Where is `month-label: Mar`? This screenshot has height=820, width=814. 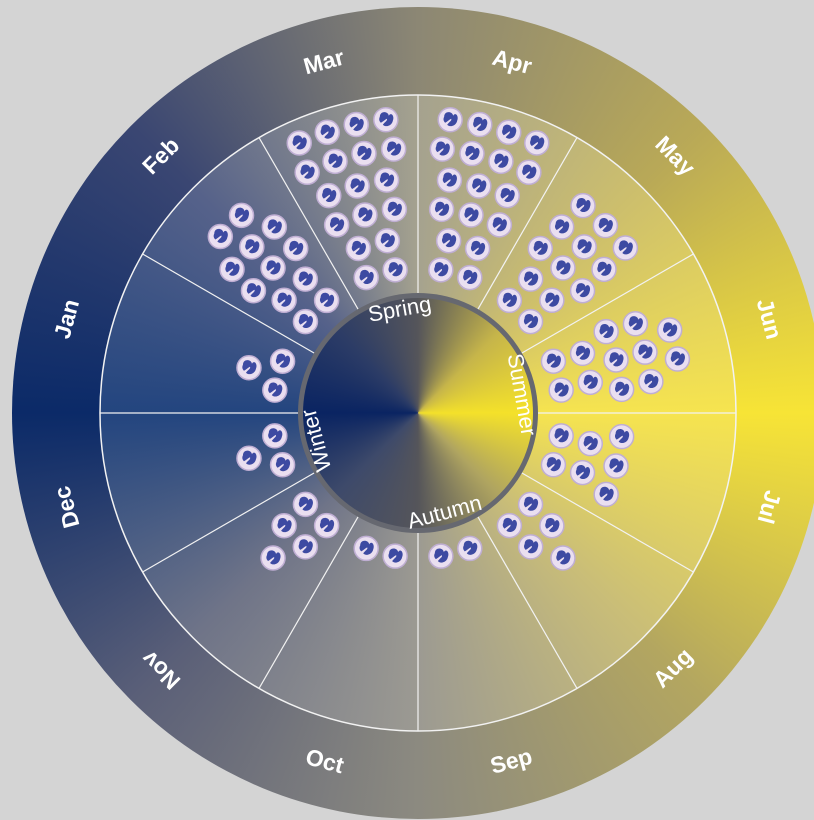 month-label: Mar is located at coordinates (324, 62).